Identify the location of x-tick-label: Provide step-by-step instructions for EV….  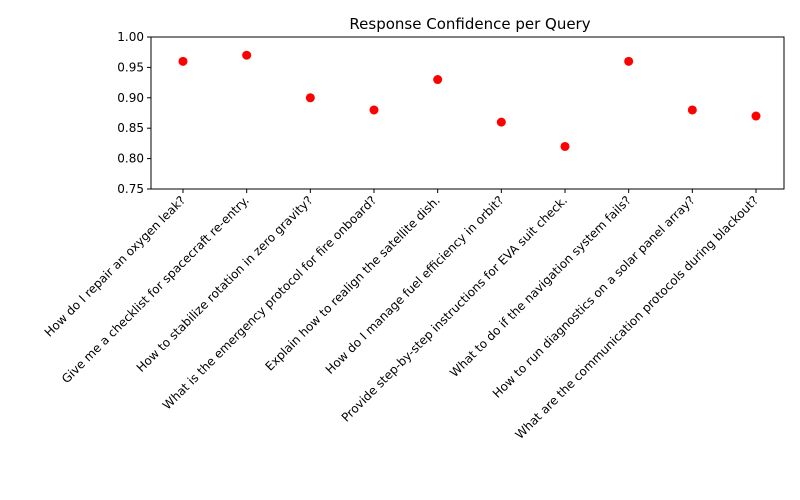
(454, 308).